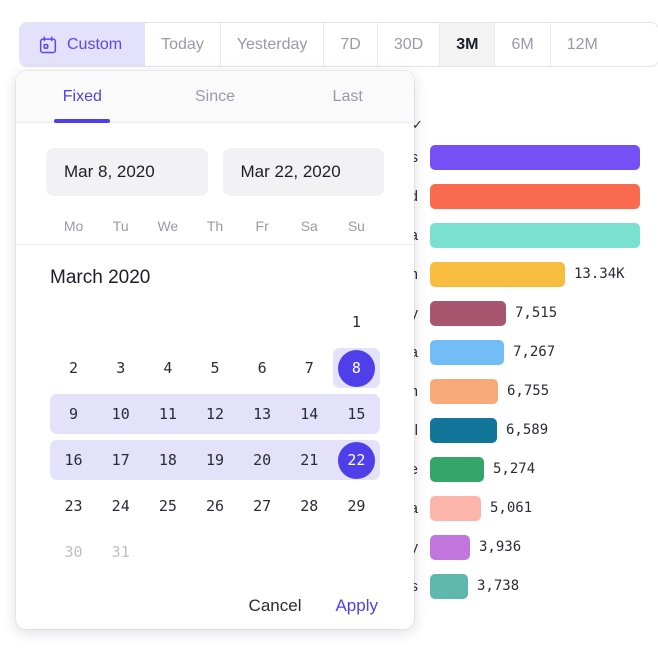  I want to click on bar-wrapper: 13.34K, so click(544, 274).